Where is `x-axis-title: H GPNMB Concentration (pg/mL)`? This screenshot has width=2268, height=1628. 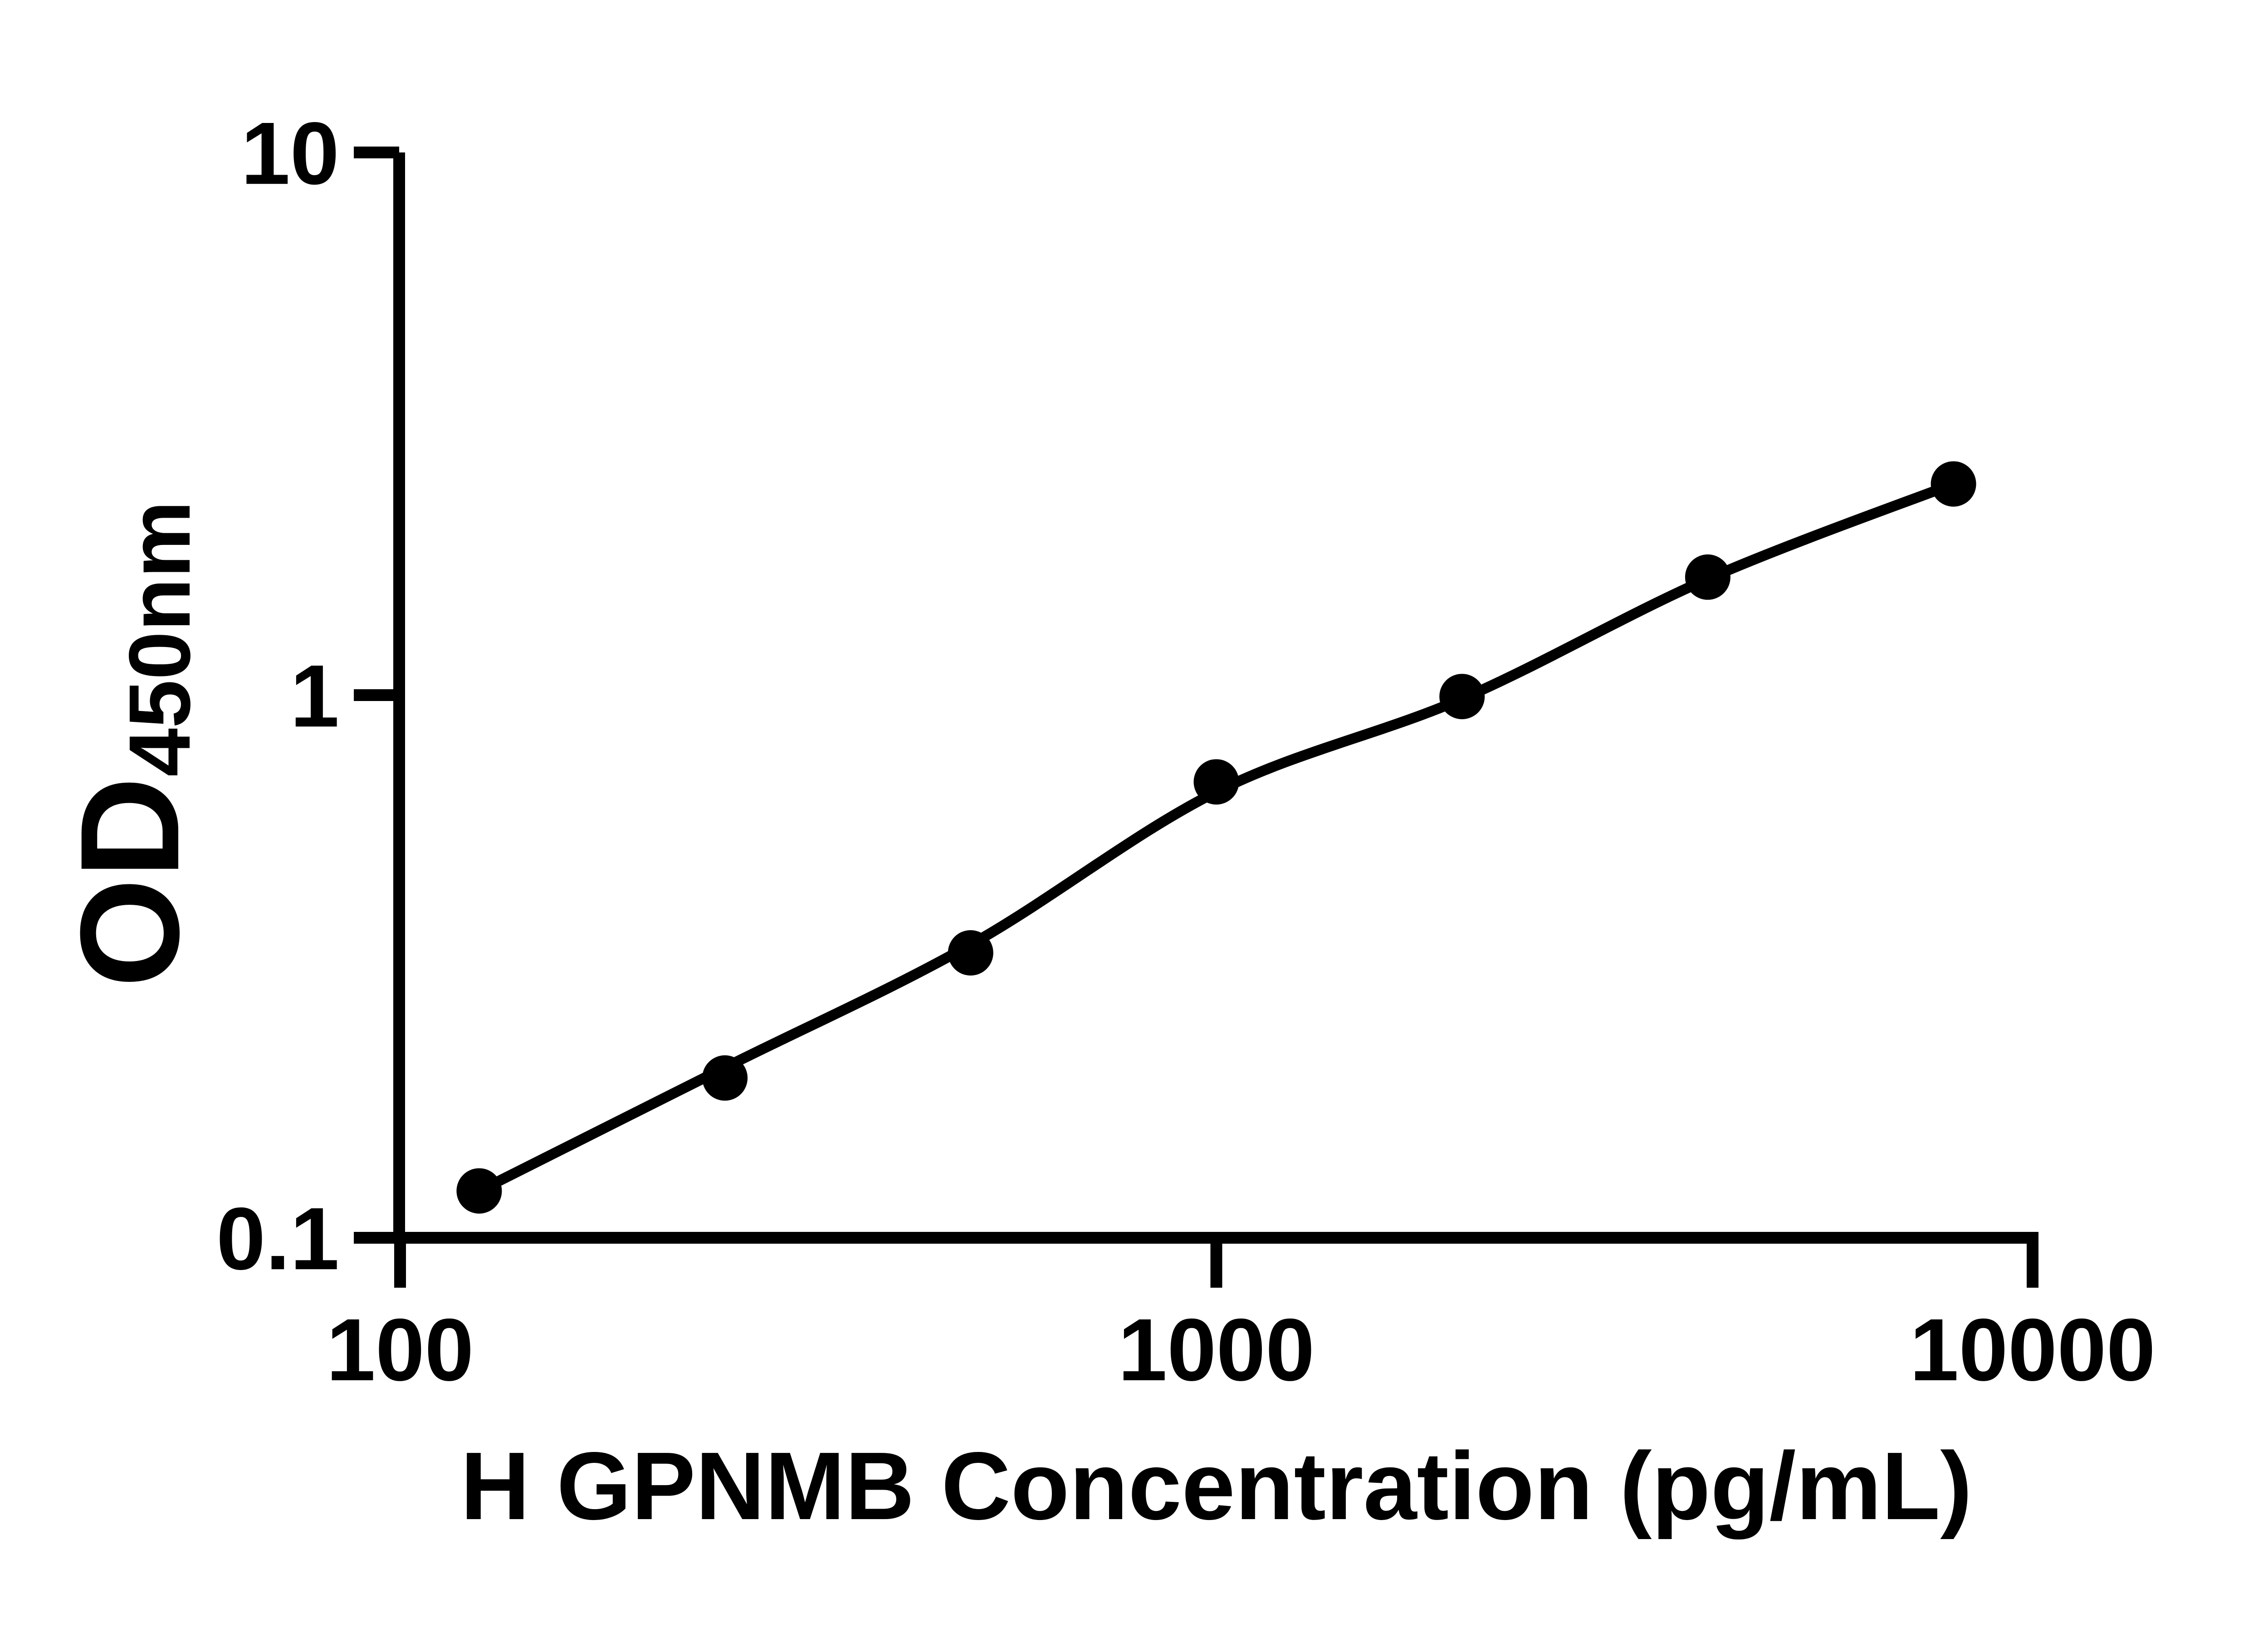
x-axis-title: H GPNMB Concentration (pg/mL) is located at coordinates (1216, 1486).